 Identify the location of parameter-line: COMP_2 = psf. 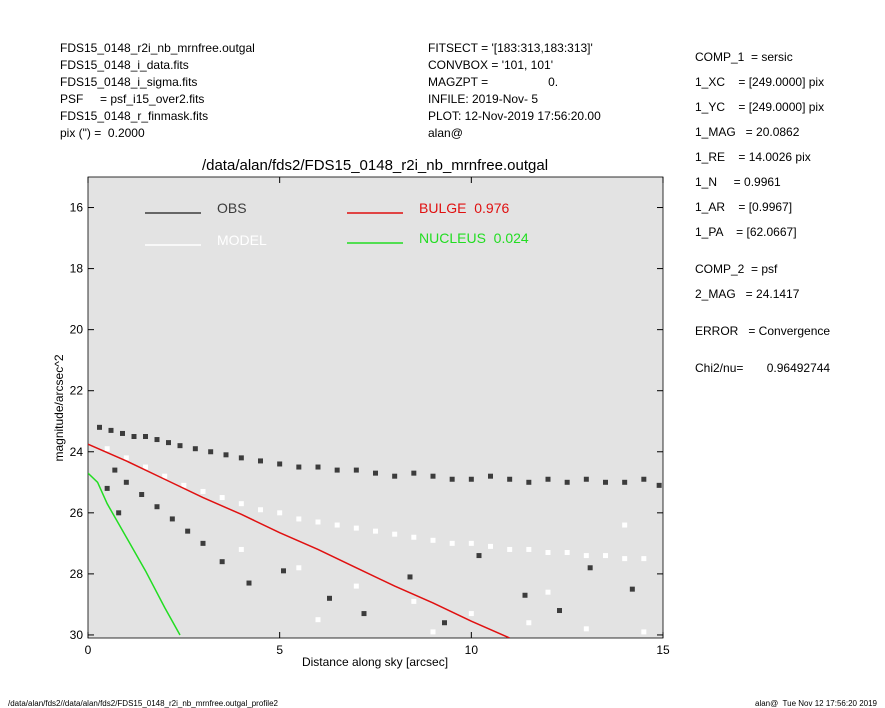
(736, 269).